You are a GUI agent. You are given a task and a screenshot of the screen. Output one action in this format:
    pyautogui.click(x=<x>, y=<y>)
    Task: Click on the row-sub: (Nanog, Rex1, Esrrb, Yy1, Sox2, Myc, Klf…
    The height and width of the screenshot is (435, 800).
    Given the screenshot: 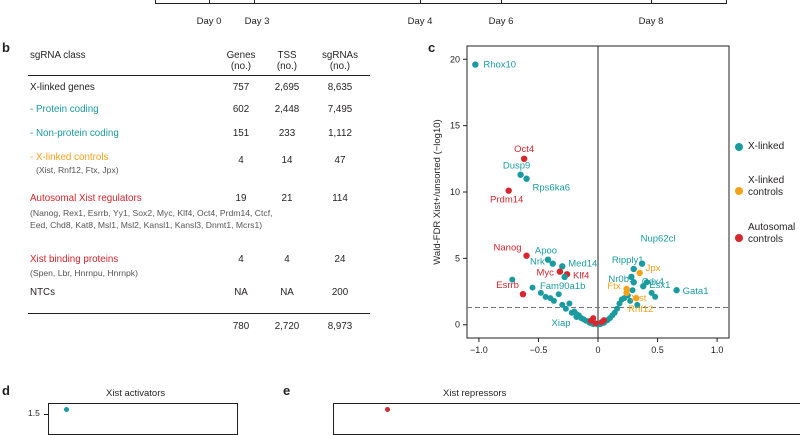 What is the action you would take?
    pyautogui.click(x=151, y=219)
    